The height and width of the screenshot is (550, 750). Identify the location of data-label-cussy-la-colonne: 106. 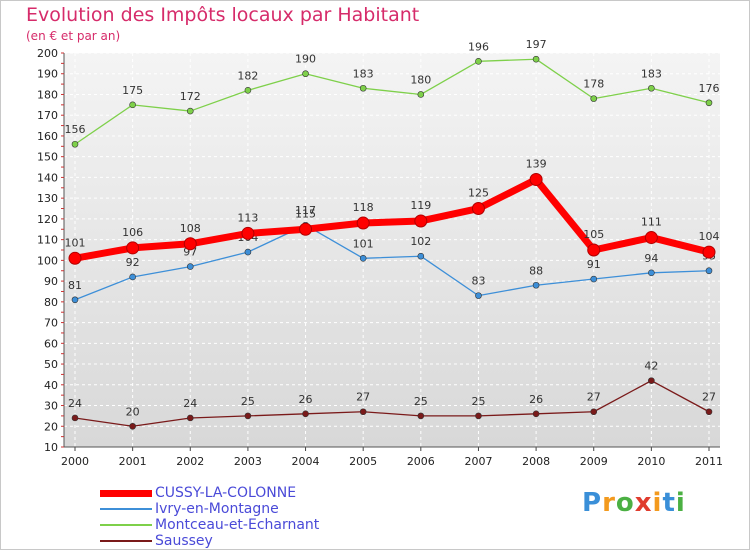
(132, 232).